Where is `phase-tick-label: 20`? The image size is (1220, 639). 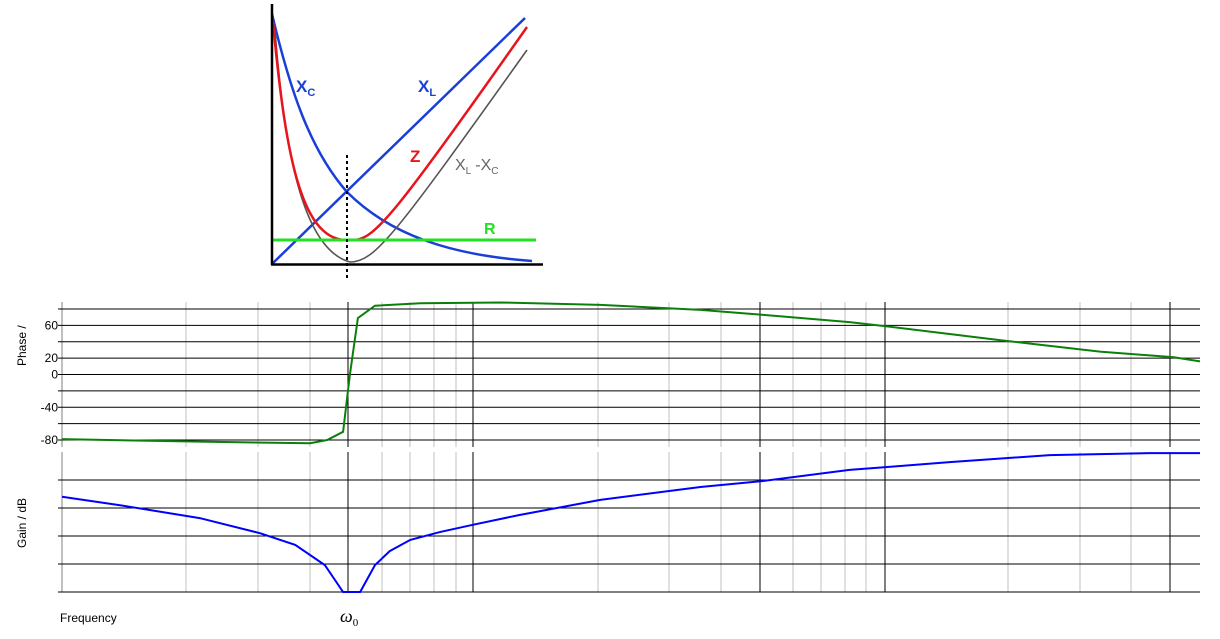 phase-tick-label: 20 is located at coordinates (52, 358).